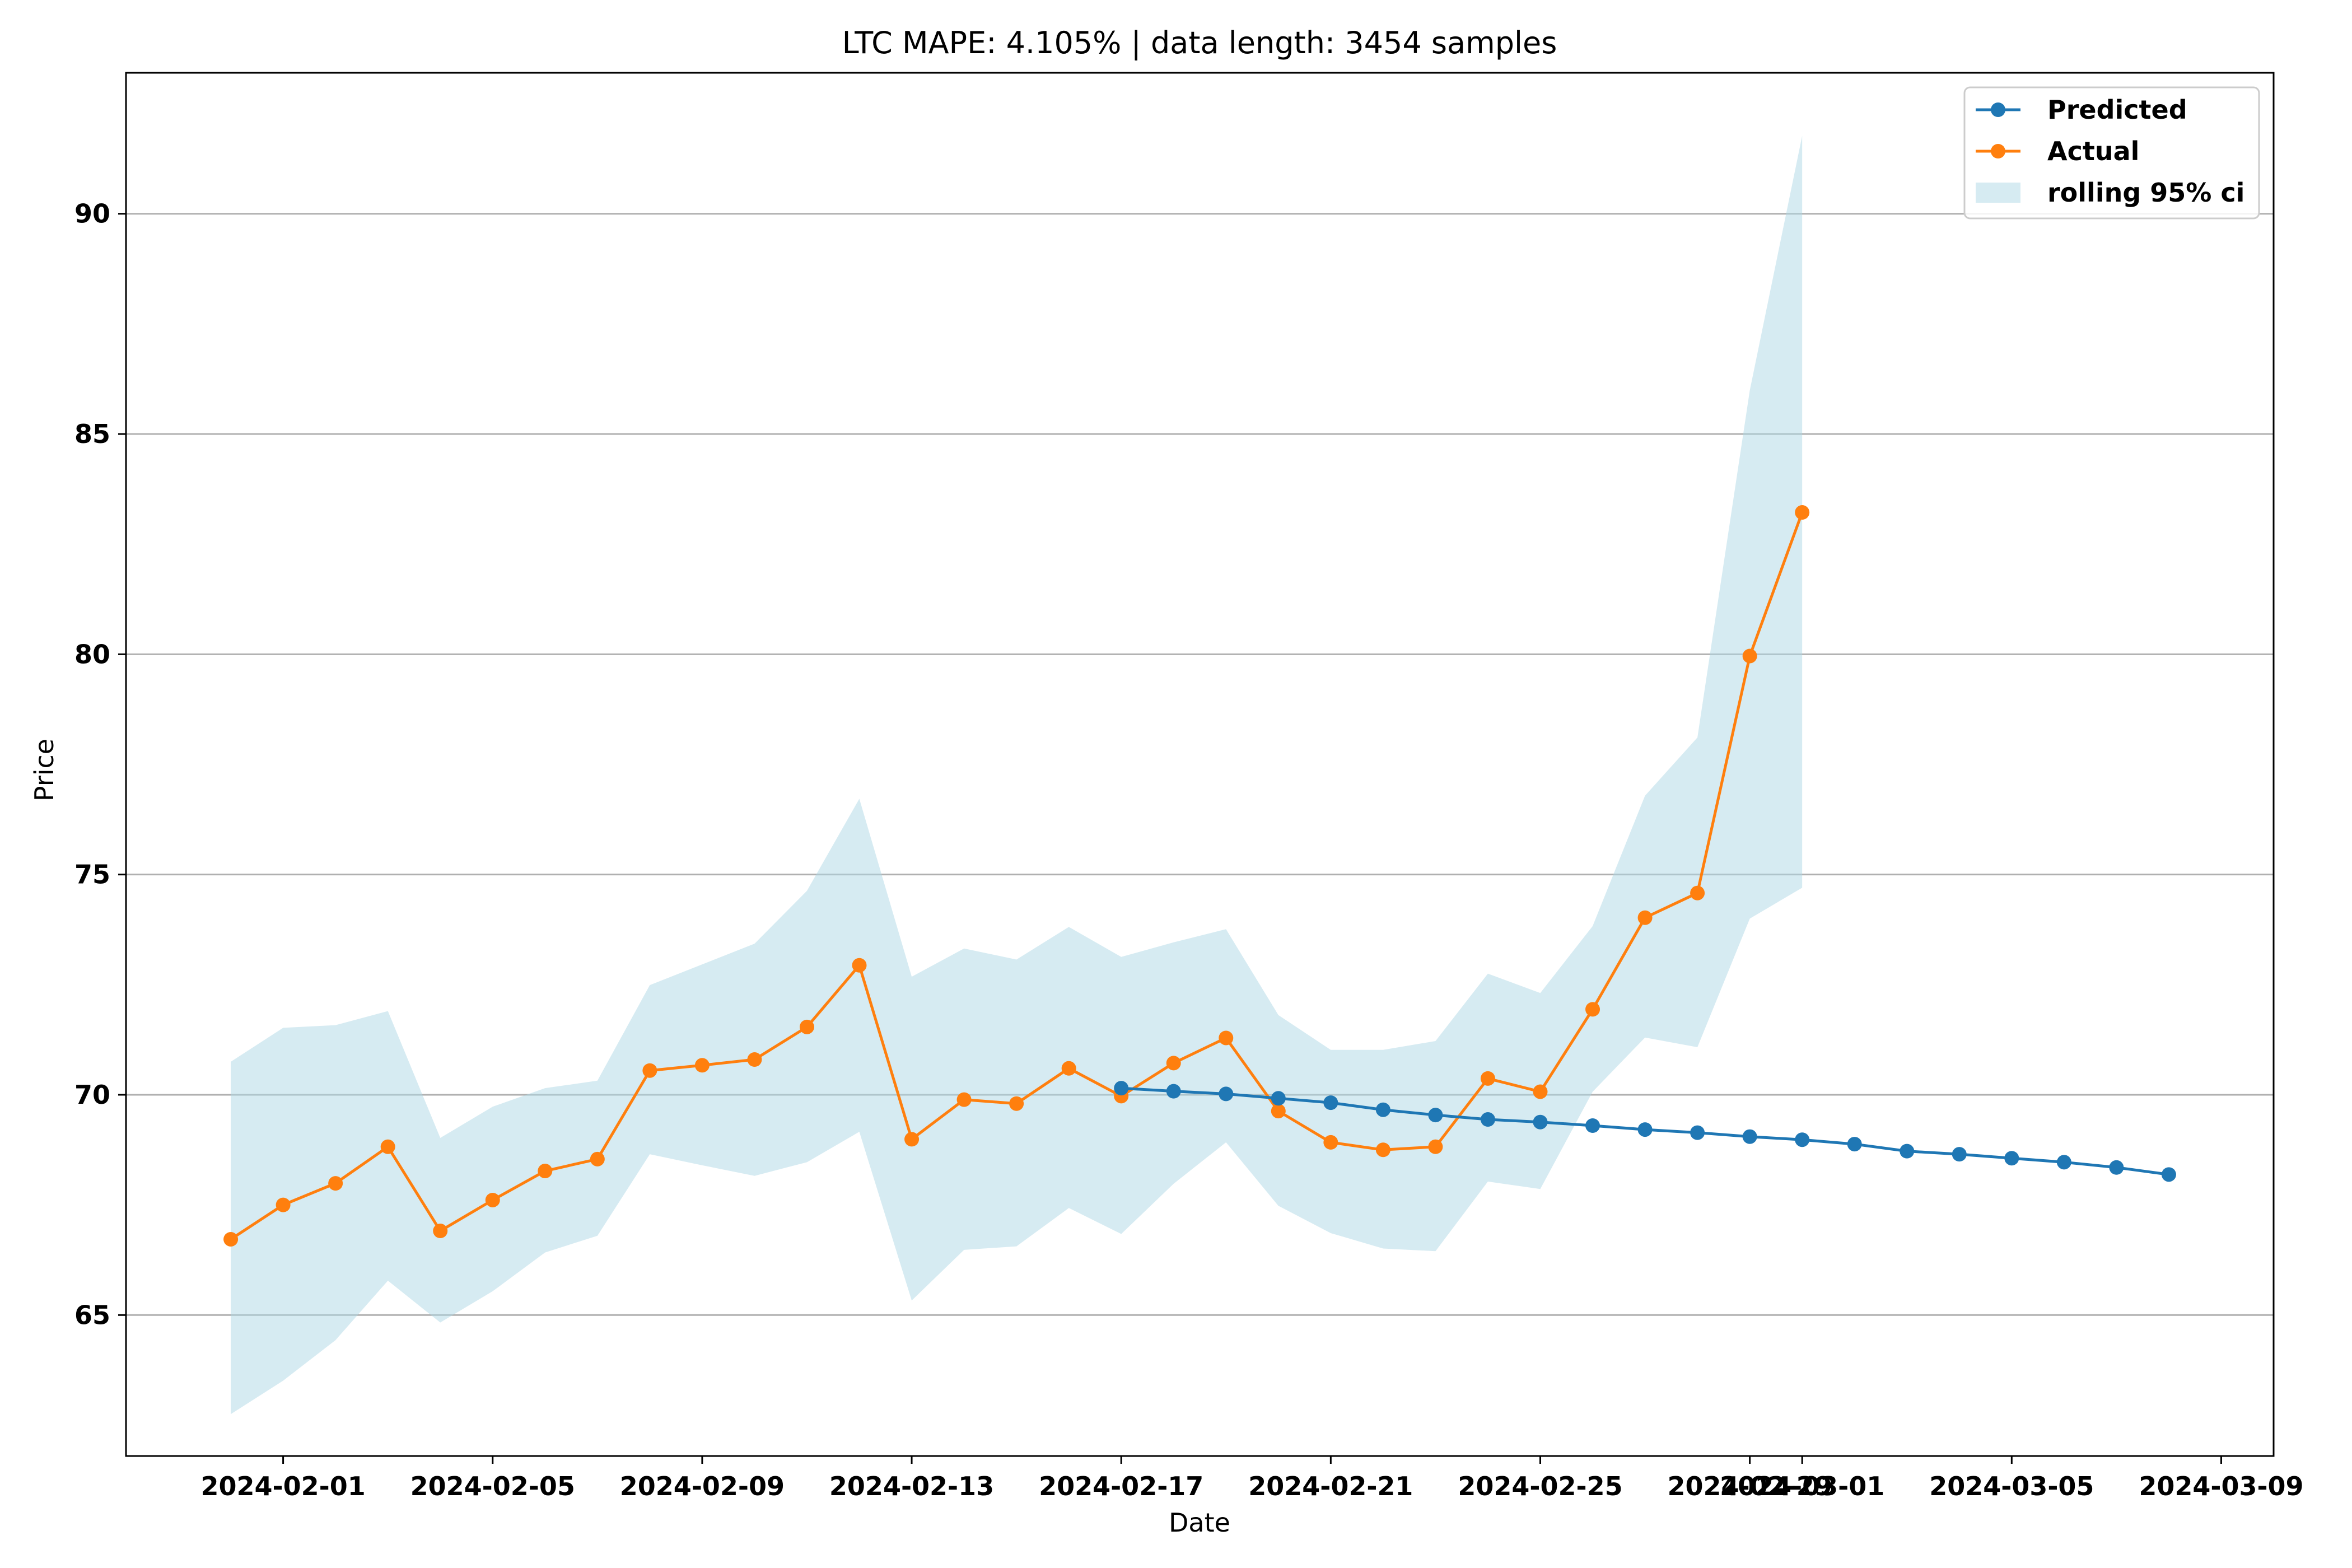 The width and height of the screenshot is (2352, 1568). What do you see at coordinates (1200, 1523) in the screenshot?
I see `x-axis-label: Date` at bounding box center [1200, 1523].